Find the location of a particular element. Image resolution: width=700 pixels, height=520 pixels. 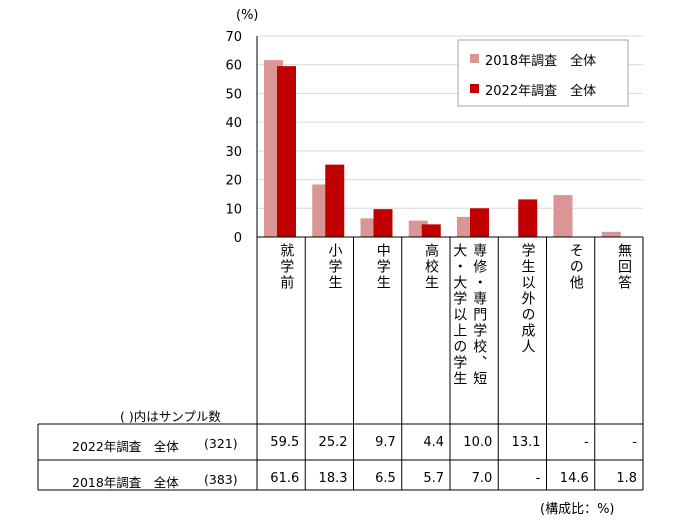

legend-swatch-2022 is located at coordinates (474, 88).